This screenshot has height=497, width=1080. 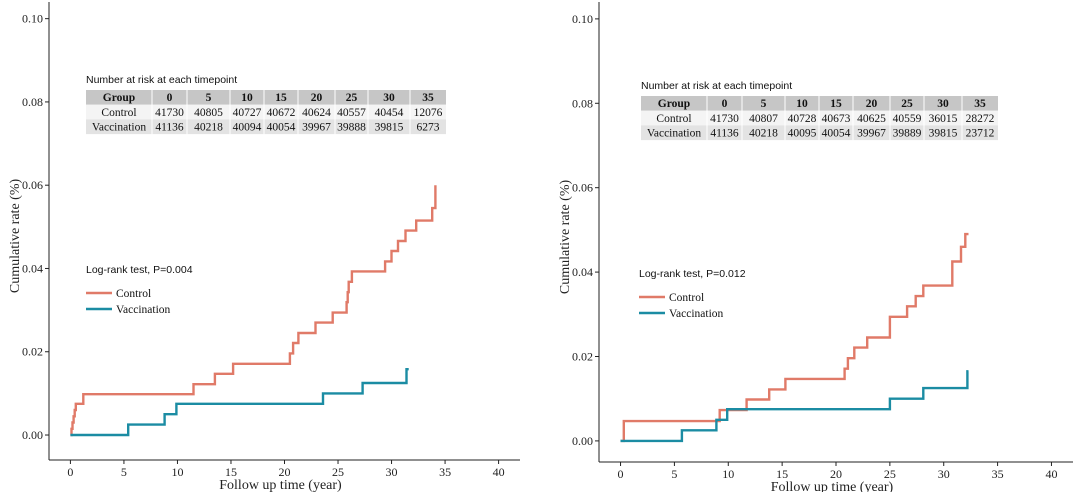 I want to click on risk-table-cell: 39888, so click(x=351, y=128).